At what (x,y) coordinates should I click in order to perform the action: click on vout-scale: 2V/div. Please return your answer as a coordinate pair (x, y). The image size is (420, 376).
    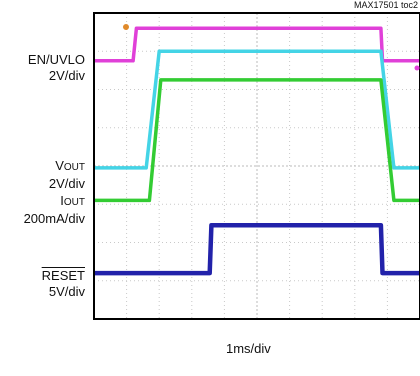
    Looking at the image, I should click on (66, 183).